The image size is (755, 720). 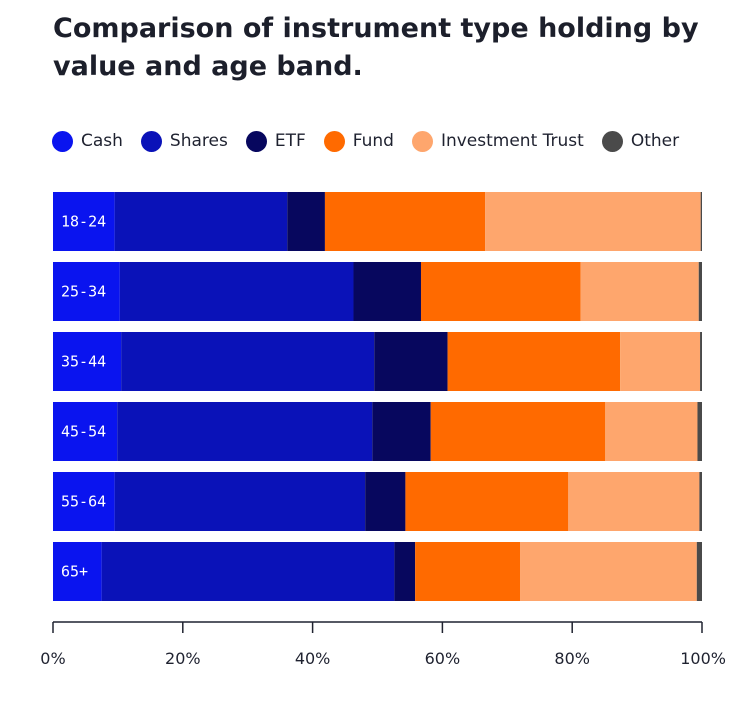 I want to click on legend-label: Fund, so click(x=373, y=141).